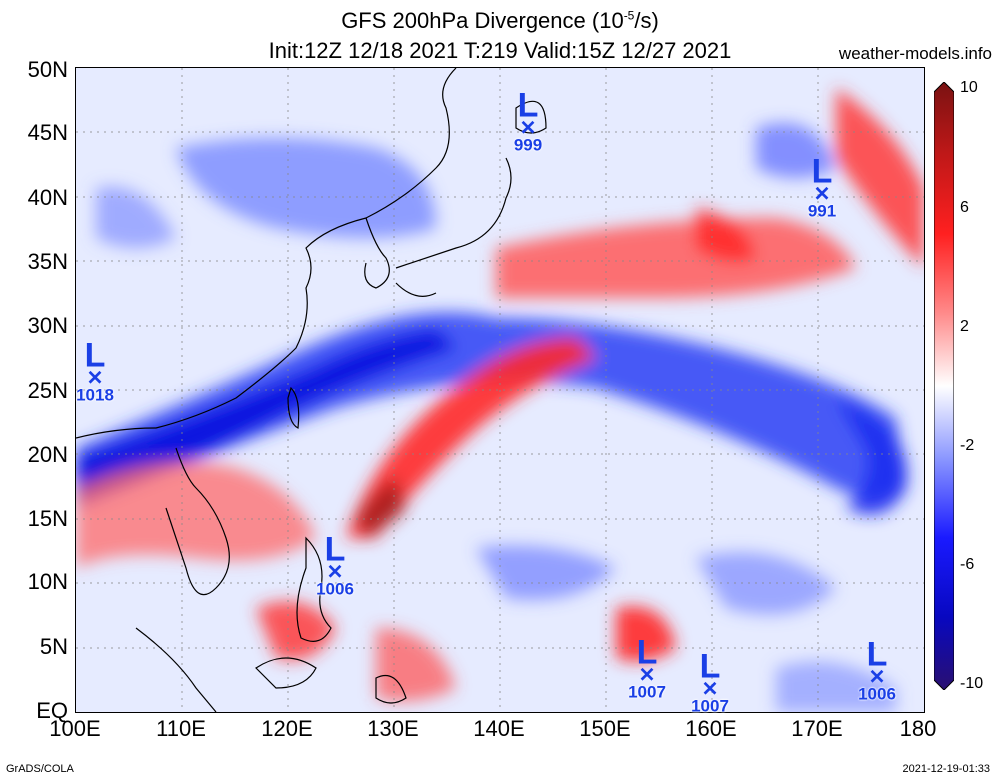  What do you see at coordinates (47, 454) in the screenshot?
I see `lat-label: 20N` at bounding box center [47, 454].